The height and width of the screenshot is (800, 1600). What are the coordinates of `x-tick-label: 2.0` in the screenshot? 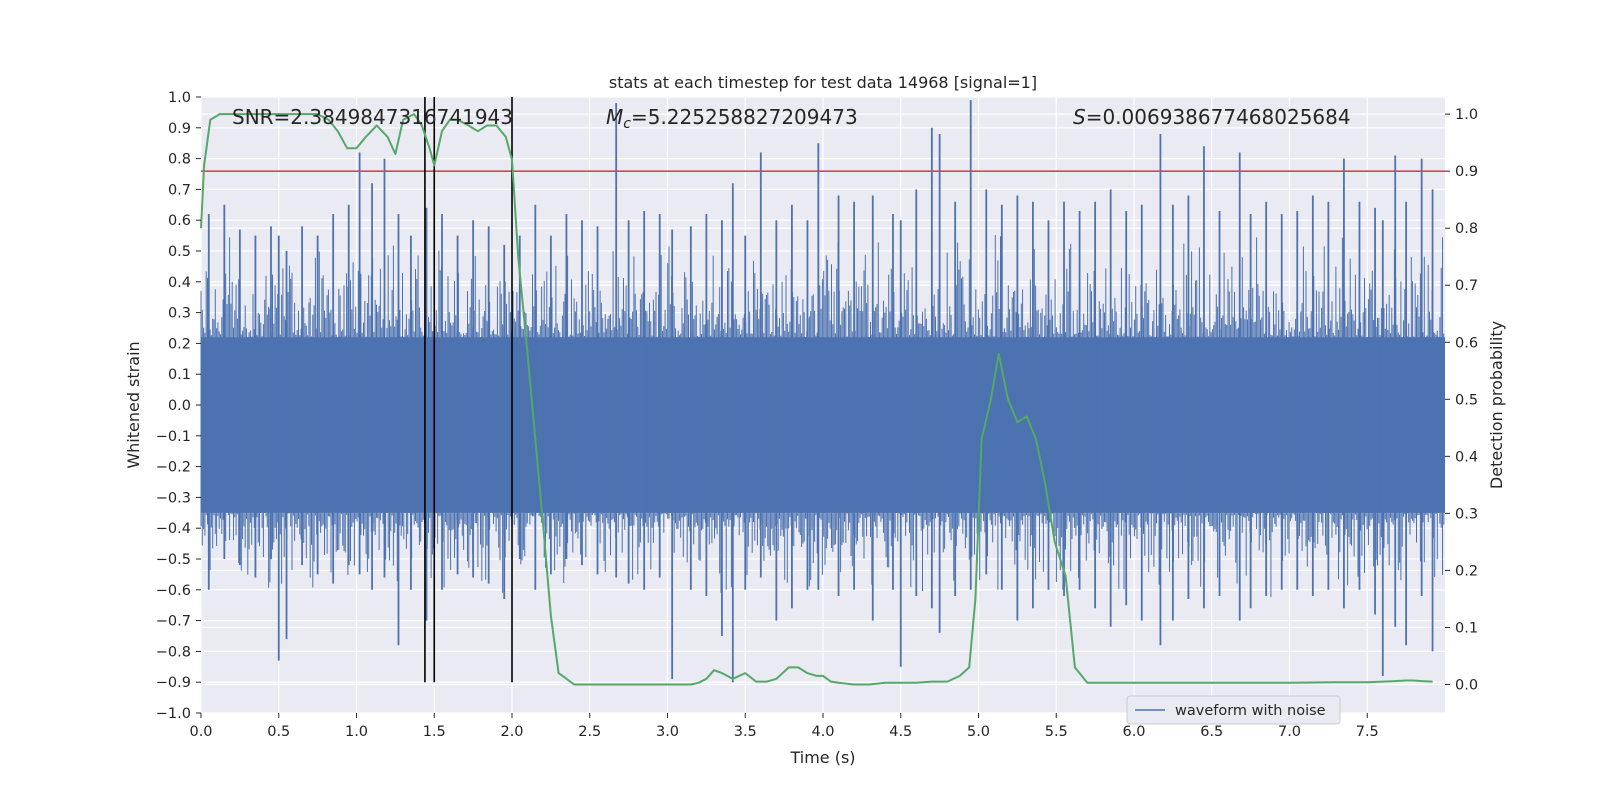 It's located at (511, 732).